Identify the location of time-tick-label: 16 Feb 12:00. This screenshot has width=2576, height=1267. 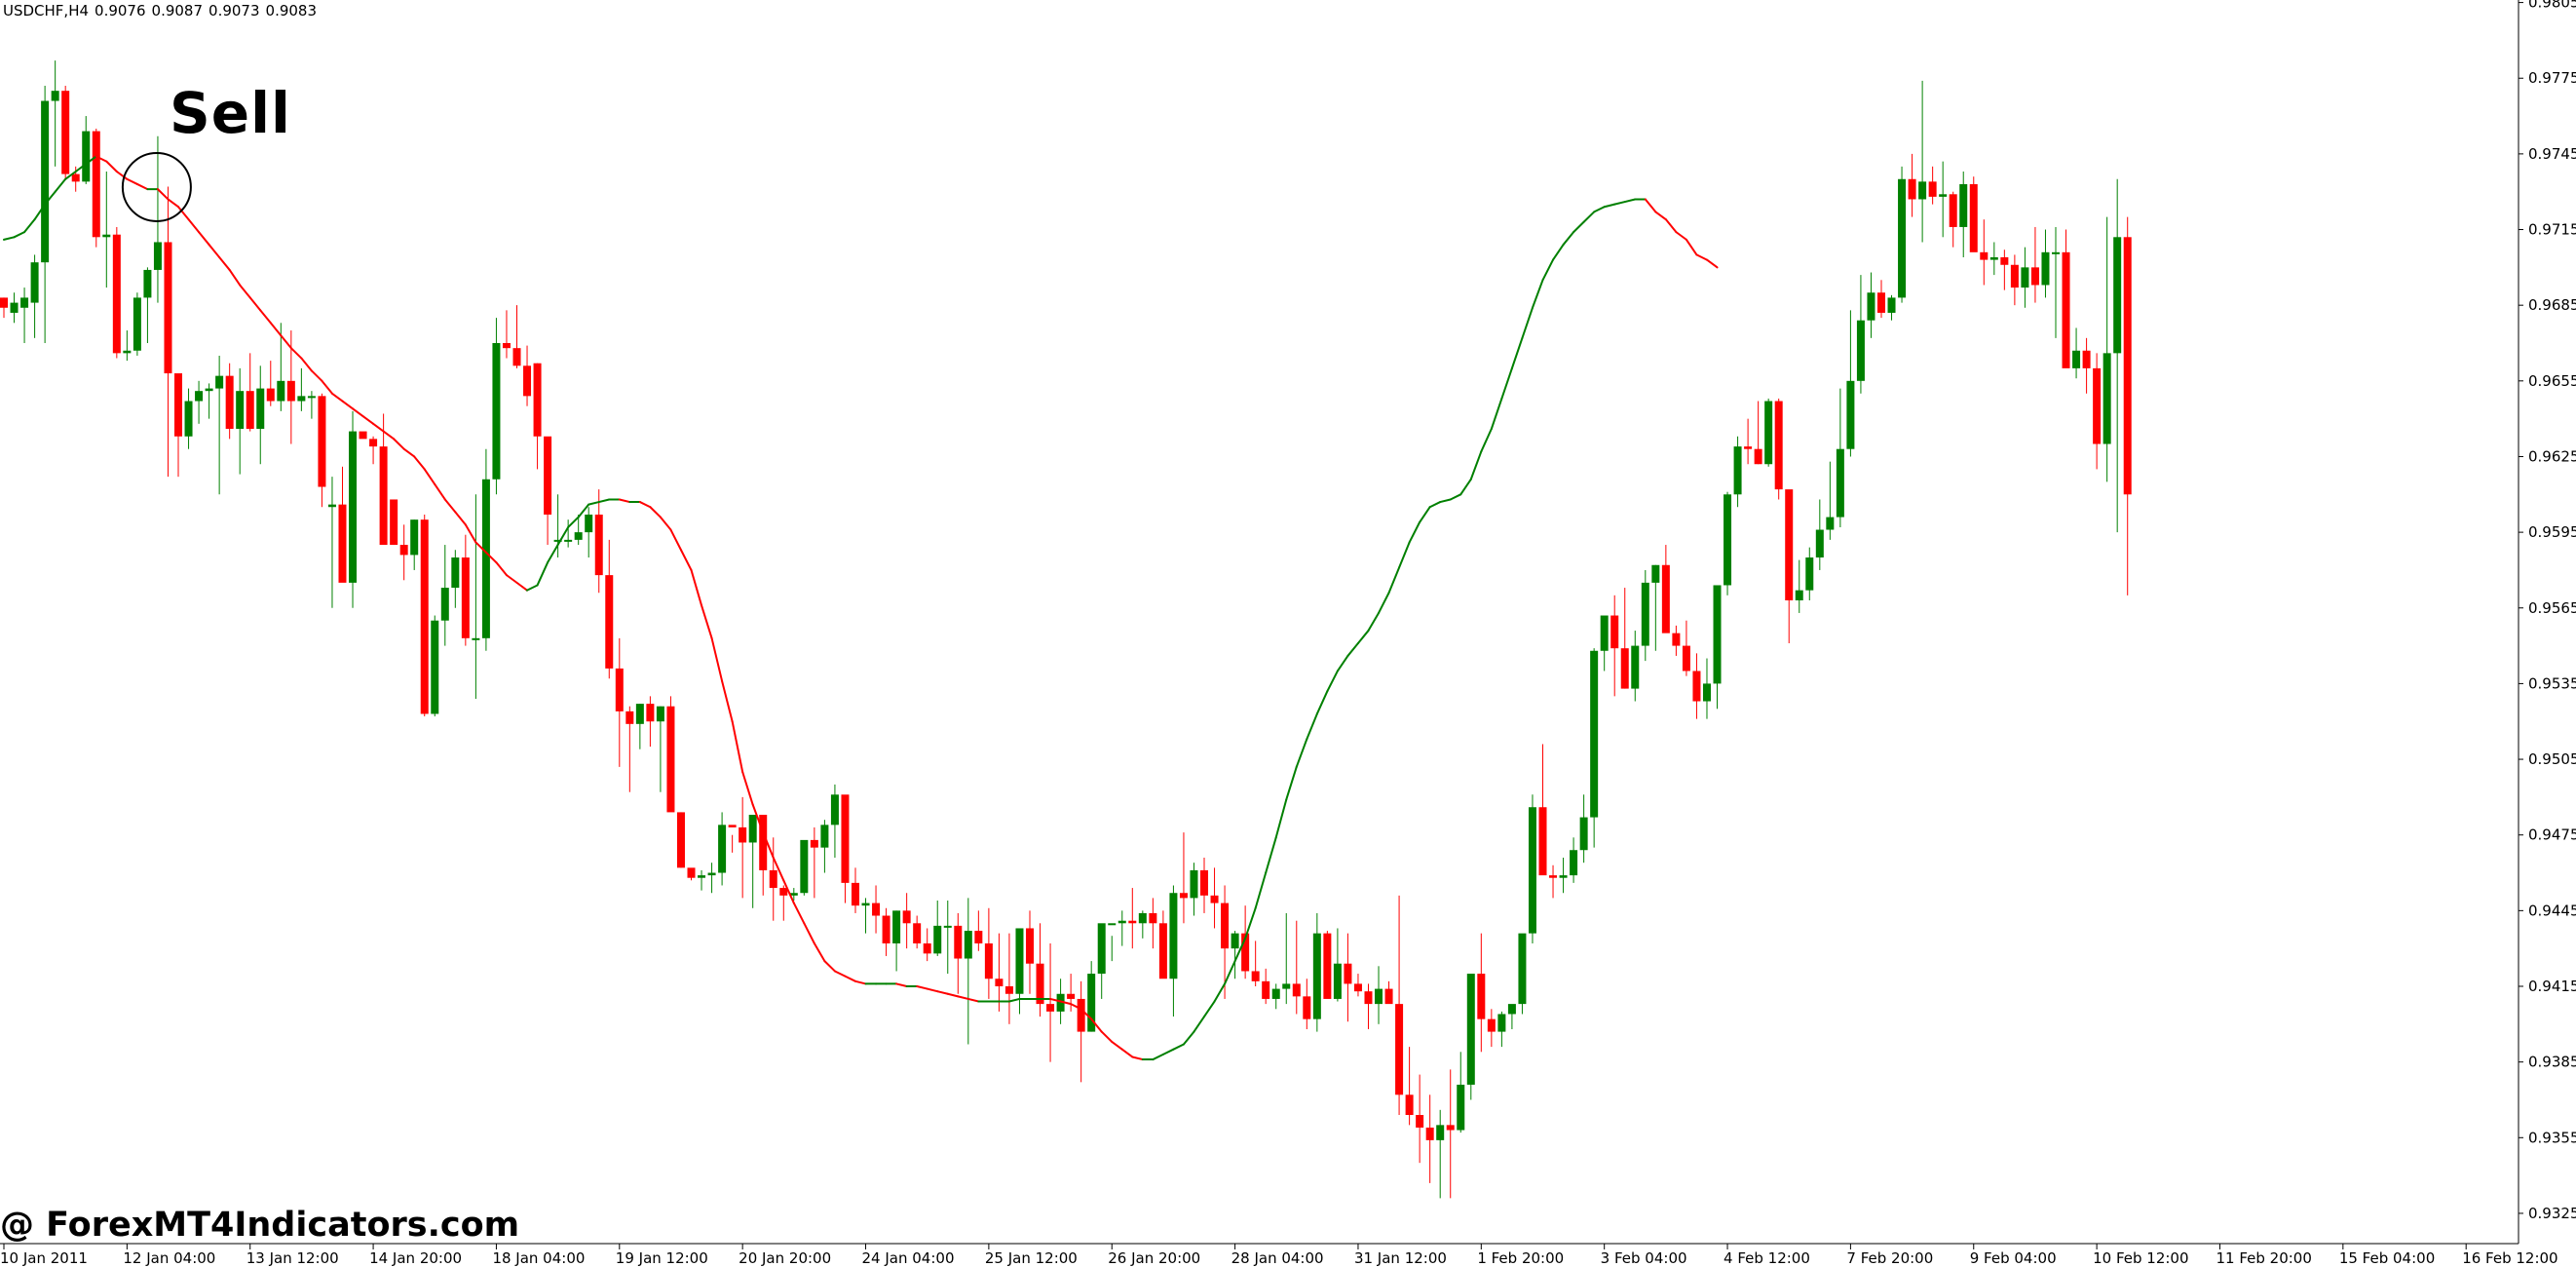
(2509, 1258).